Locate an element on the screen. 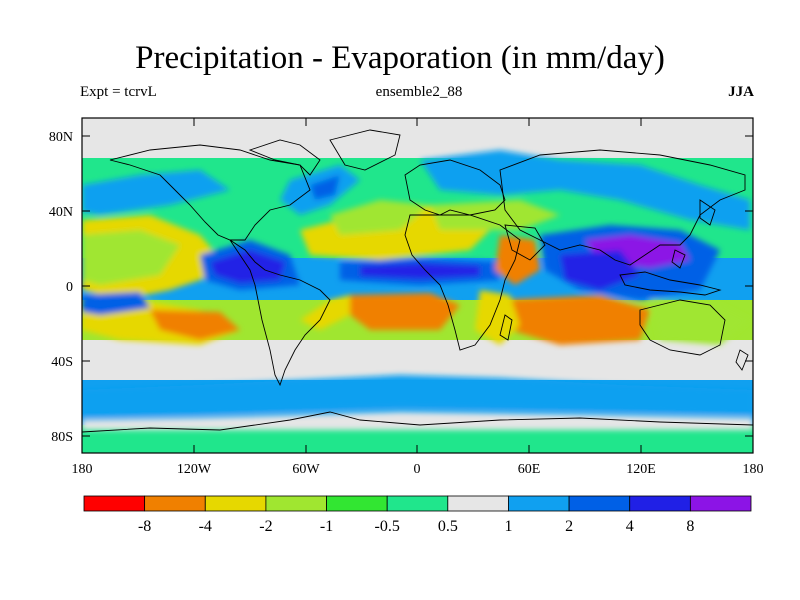 The height and width of the screenshot is (600, 800). experiment-label: Expt = tcrvL is located at coordinates (118, 92).